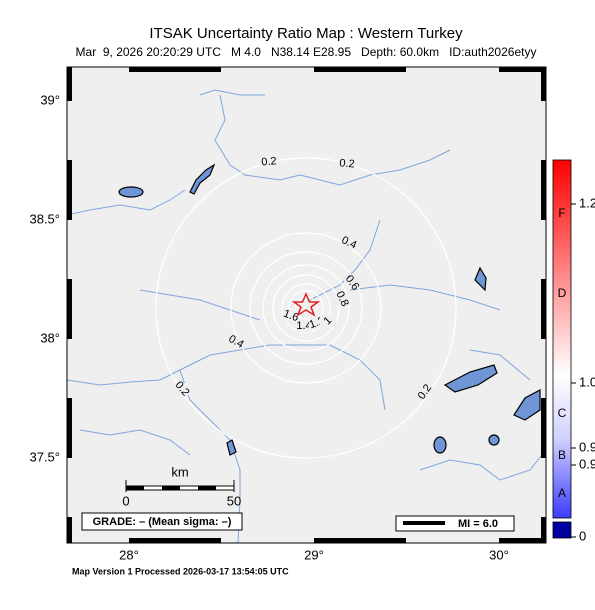  I want to click on colorbar-label: 1.2, so click(587, 202).